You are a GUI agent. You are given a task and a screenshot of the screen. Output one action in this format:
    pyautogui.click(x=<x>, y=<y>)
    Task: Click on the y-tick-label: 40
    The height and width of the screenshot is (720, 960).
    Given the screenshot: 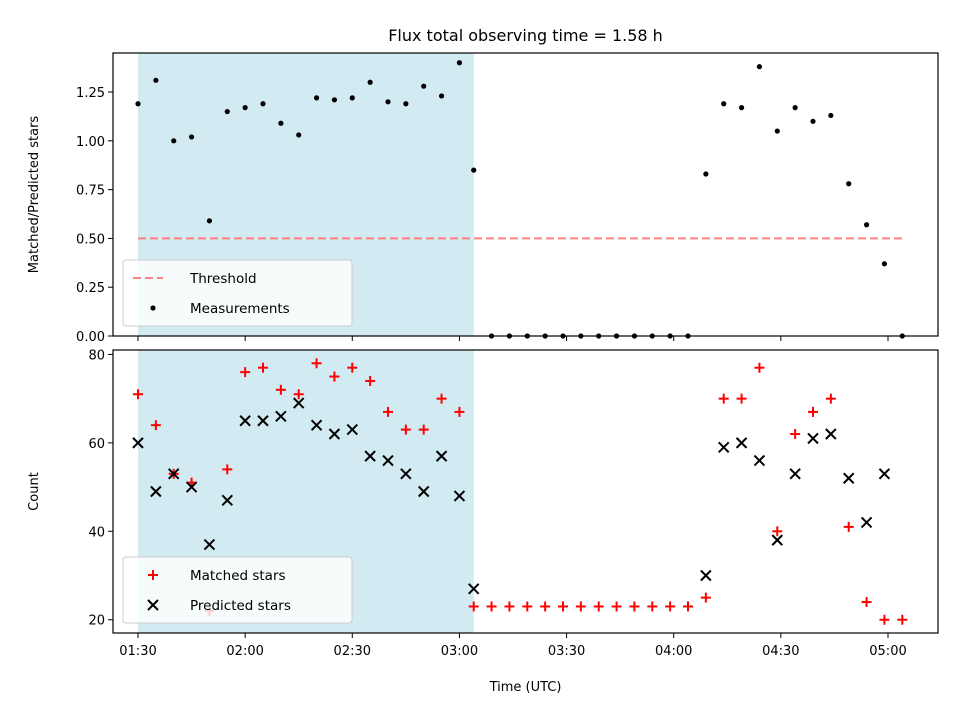 What is the action you would take?
    pyautogui.click(x=96, y=532)
    